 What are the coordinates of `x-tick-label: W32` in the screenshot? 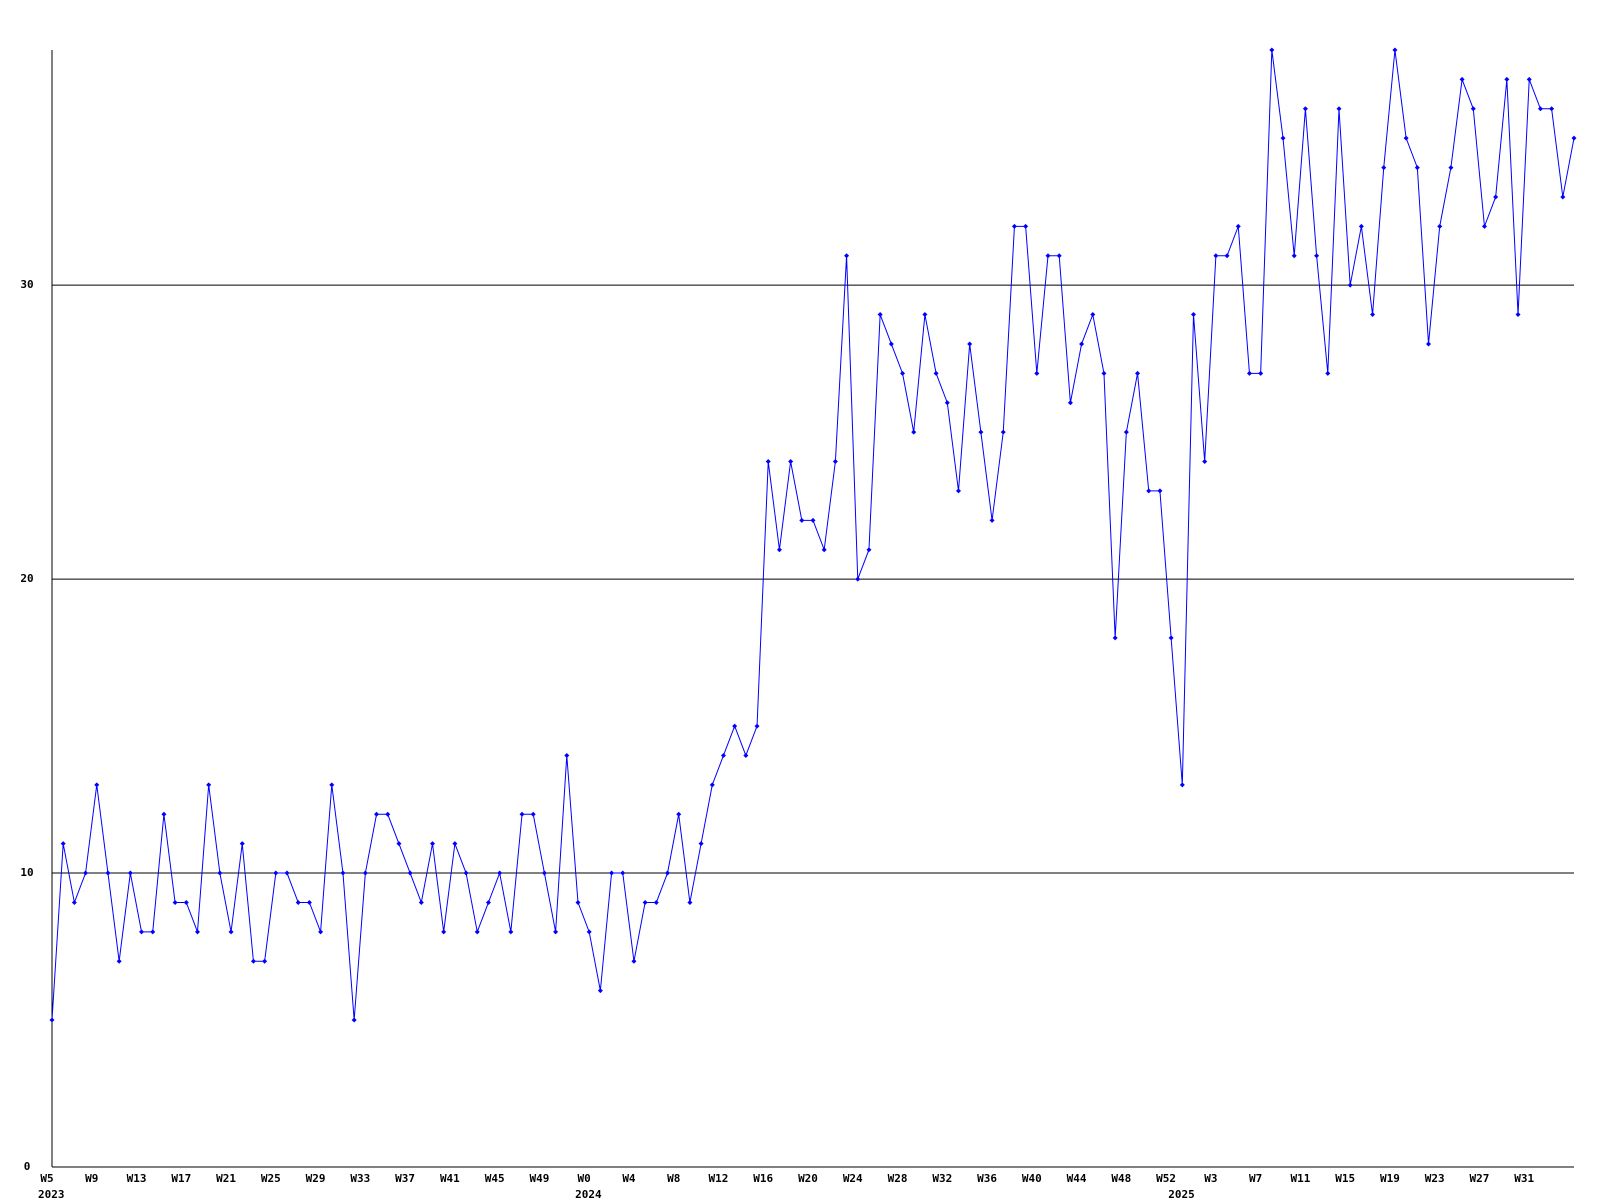 It's located at (942, 1178).